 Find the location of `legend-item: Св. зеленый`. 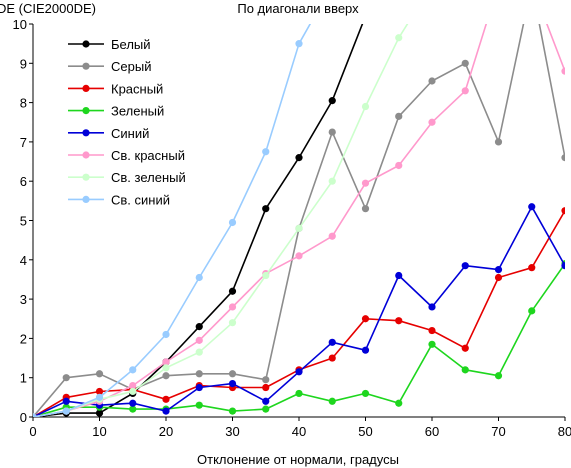

legend-item: Св. зеленый is located at coordinates (127, 177).